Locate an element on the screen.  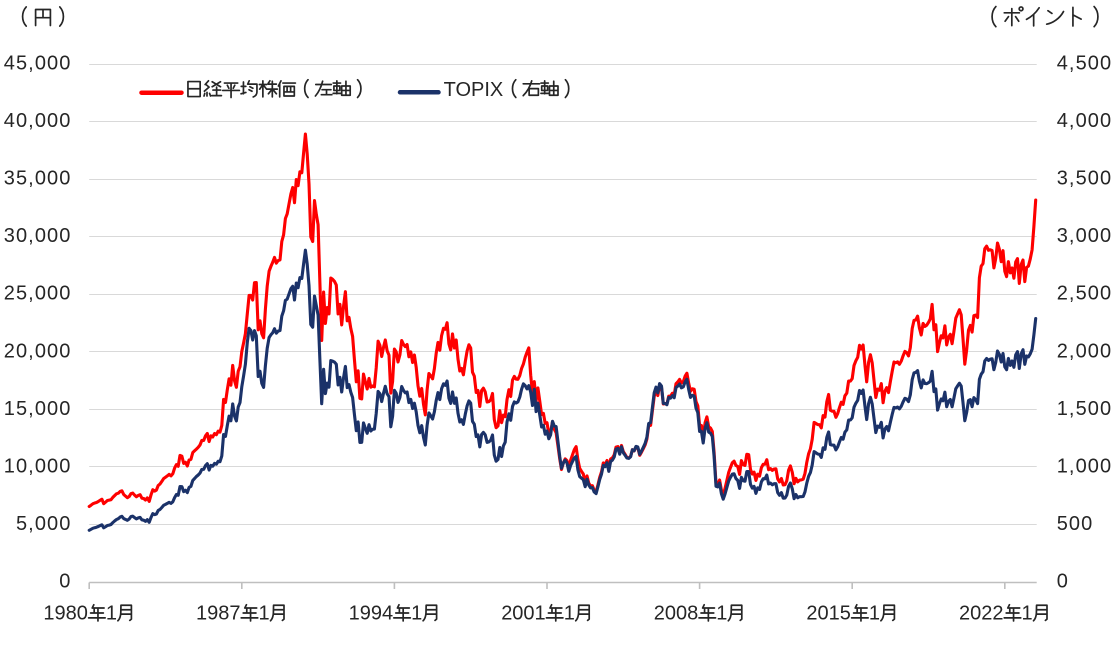
svg-text: 45,000 is located at coordinates (38, 64).